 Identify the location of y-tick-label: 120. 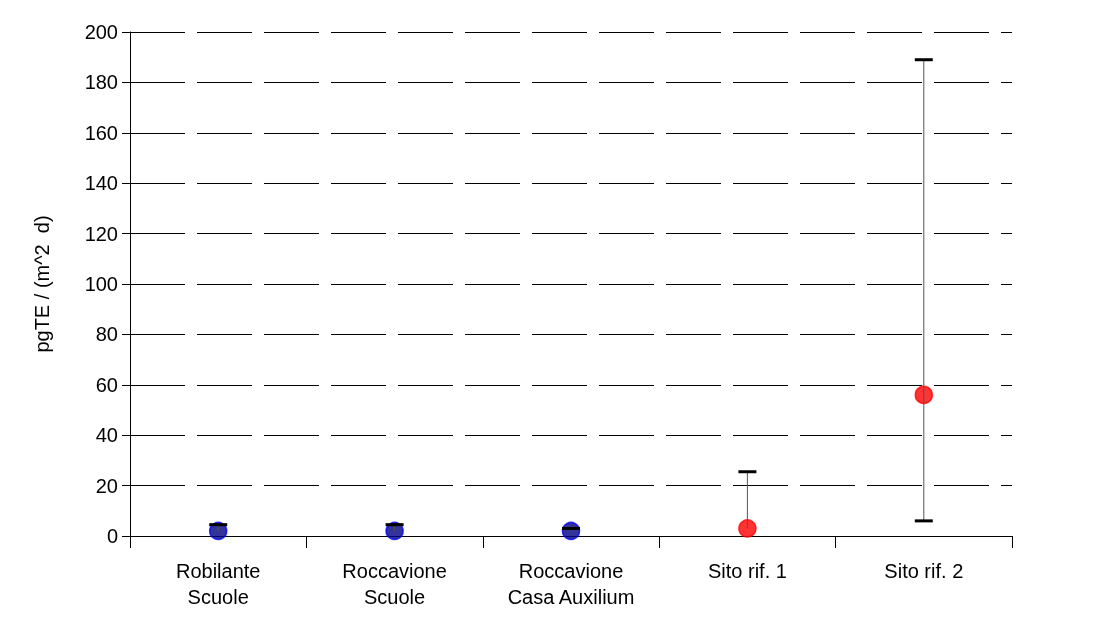
(101, 233).